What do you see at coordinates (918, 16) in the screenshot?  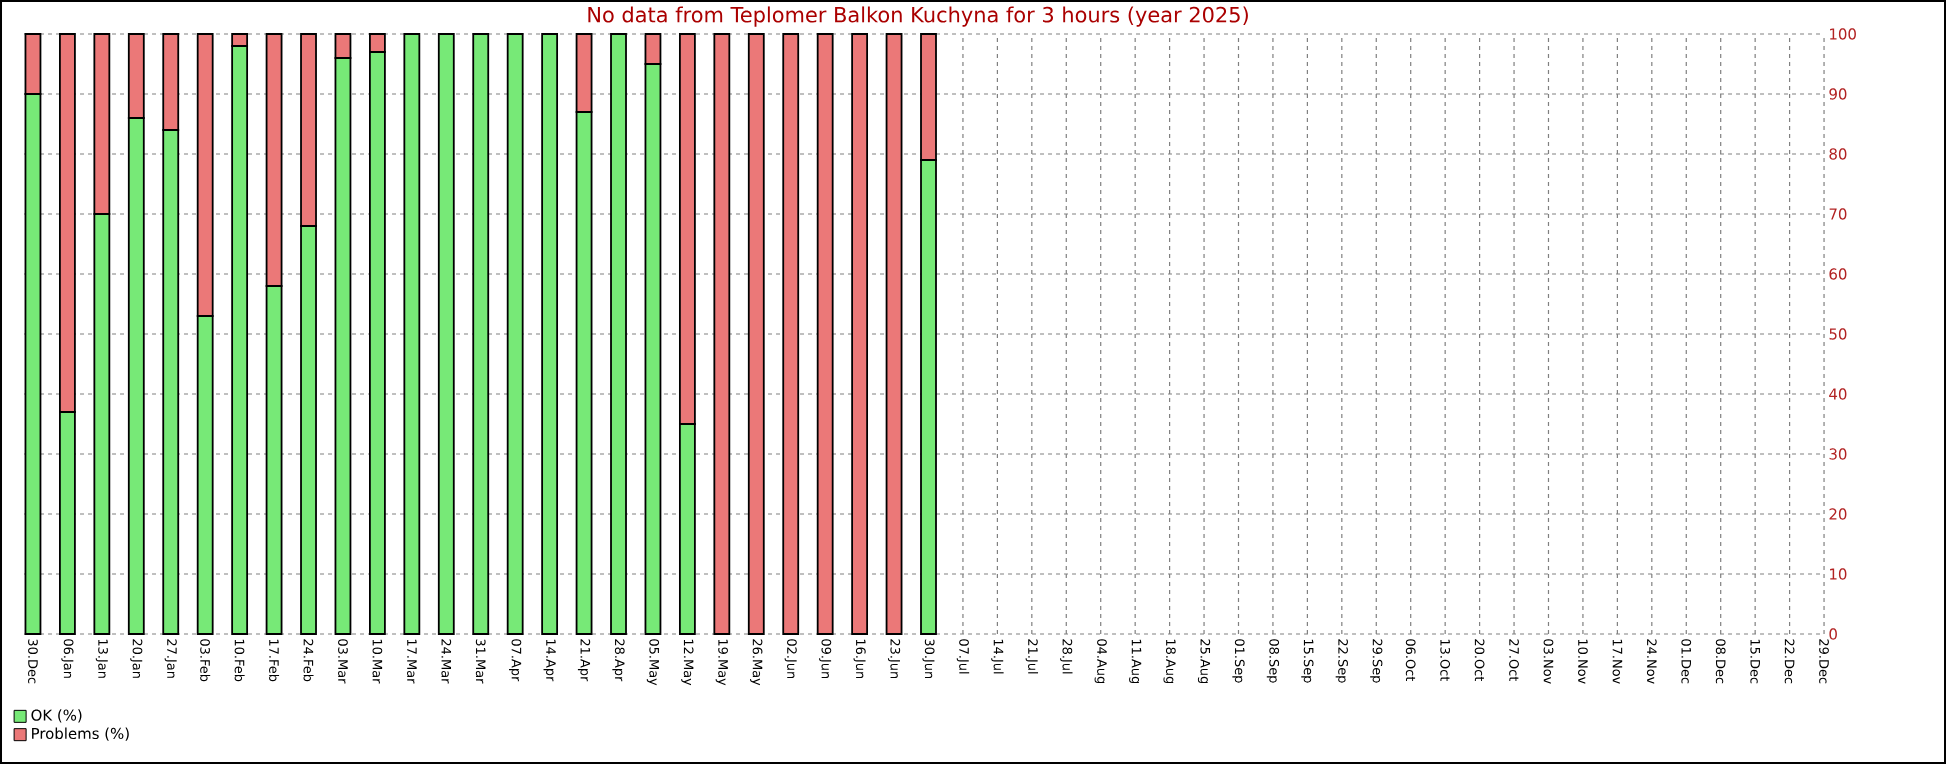 I see `chart-title: No data from Teplomer Balkon Kuchyna for 3 hours (year 2025)` at bounding box center [918, 16].